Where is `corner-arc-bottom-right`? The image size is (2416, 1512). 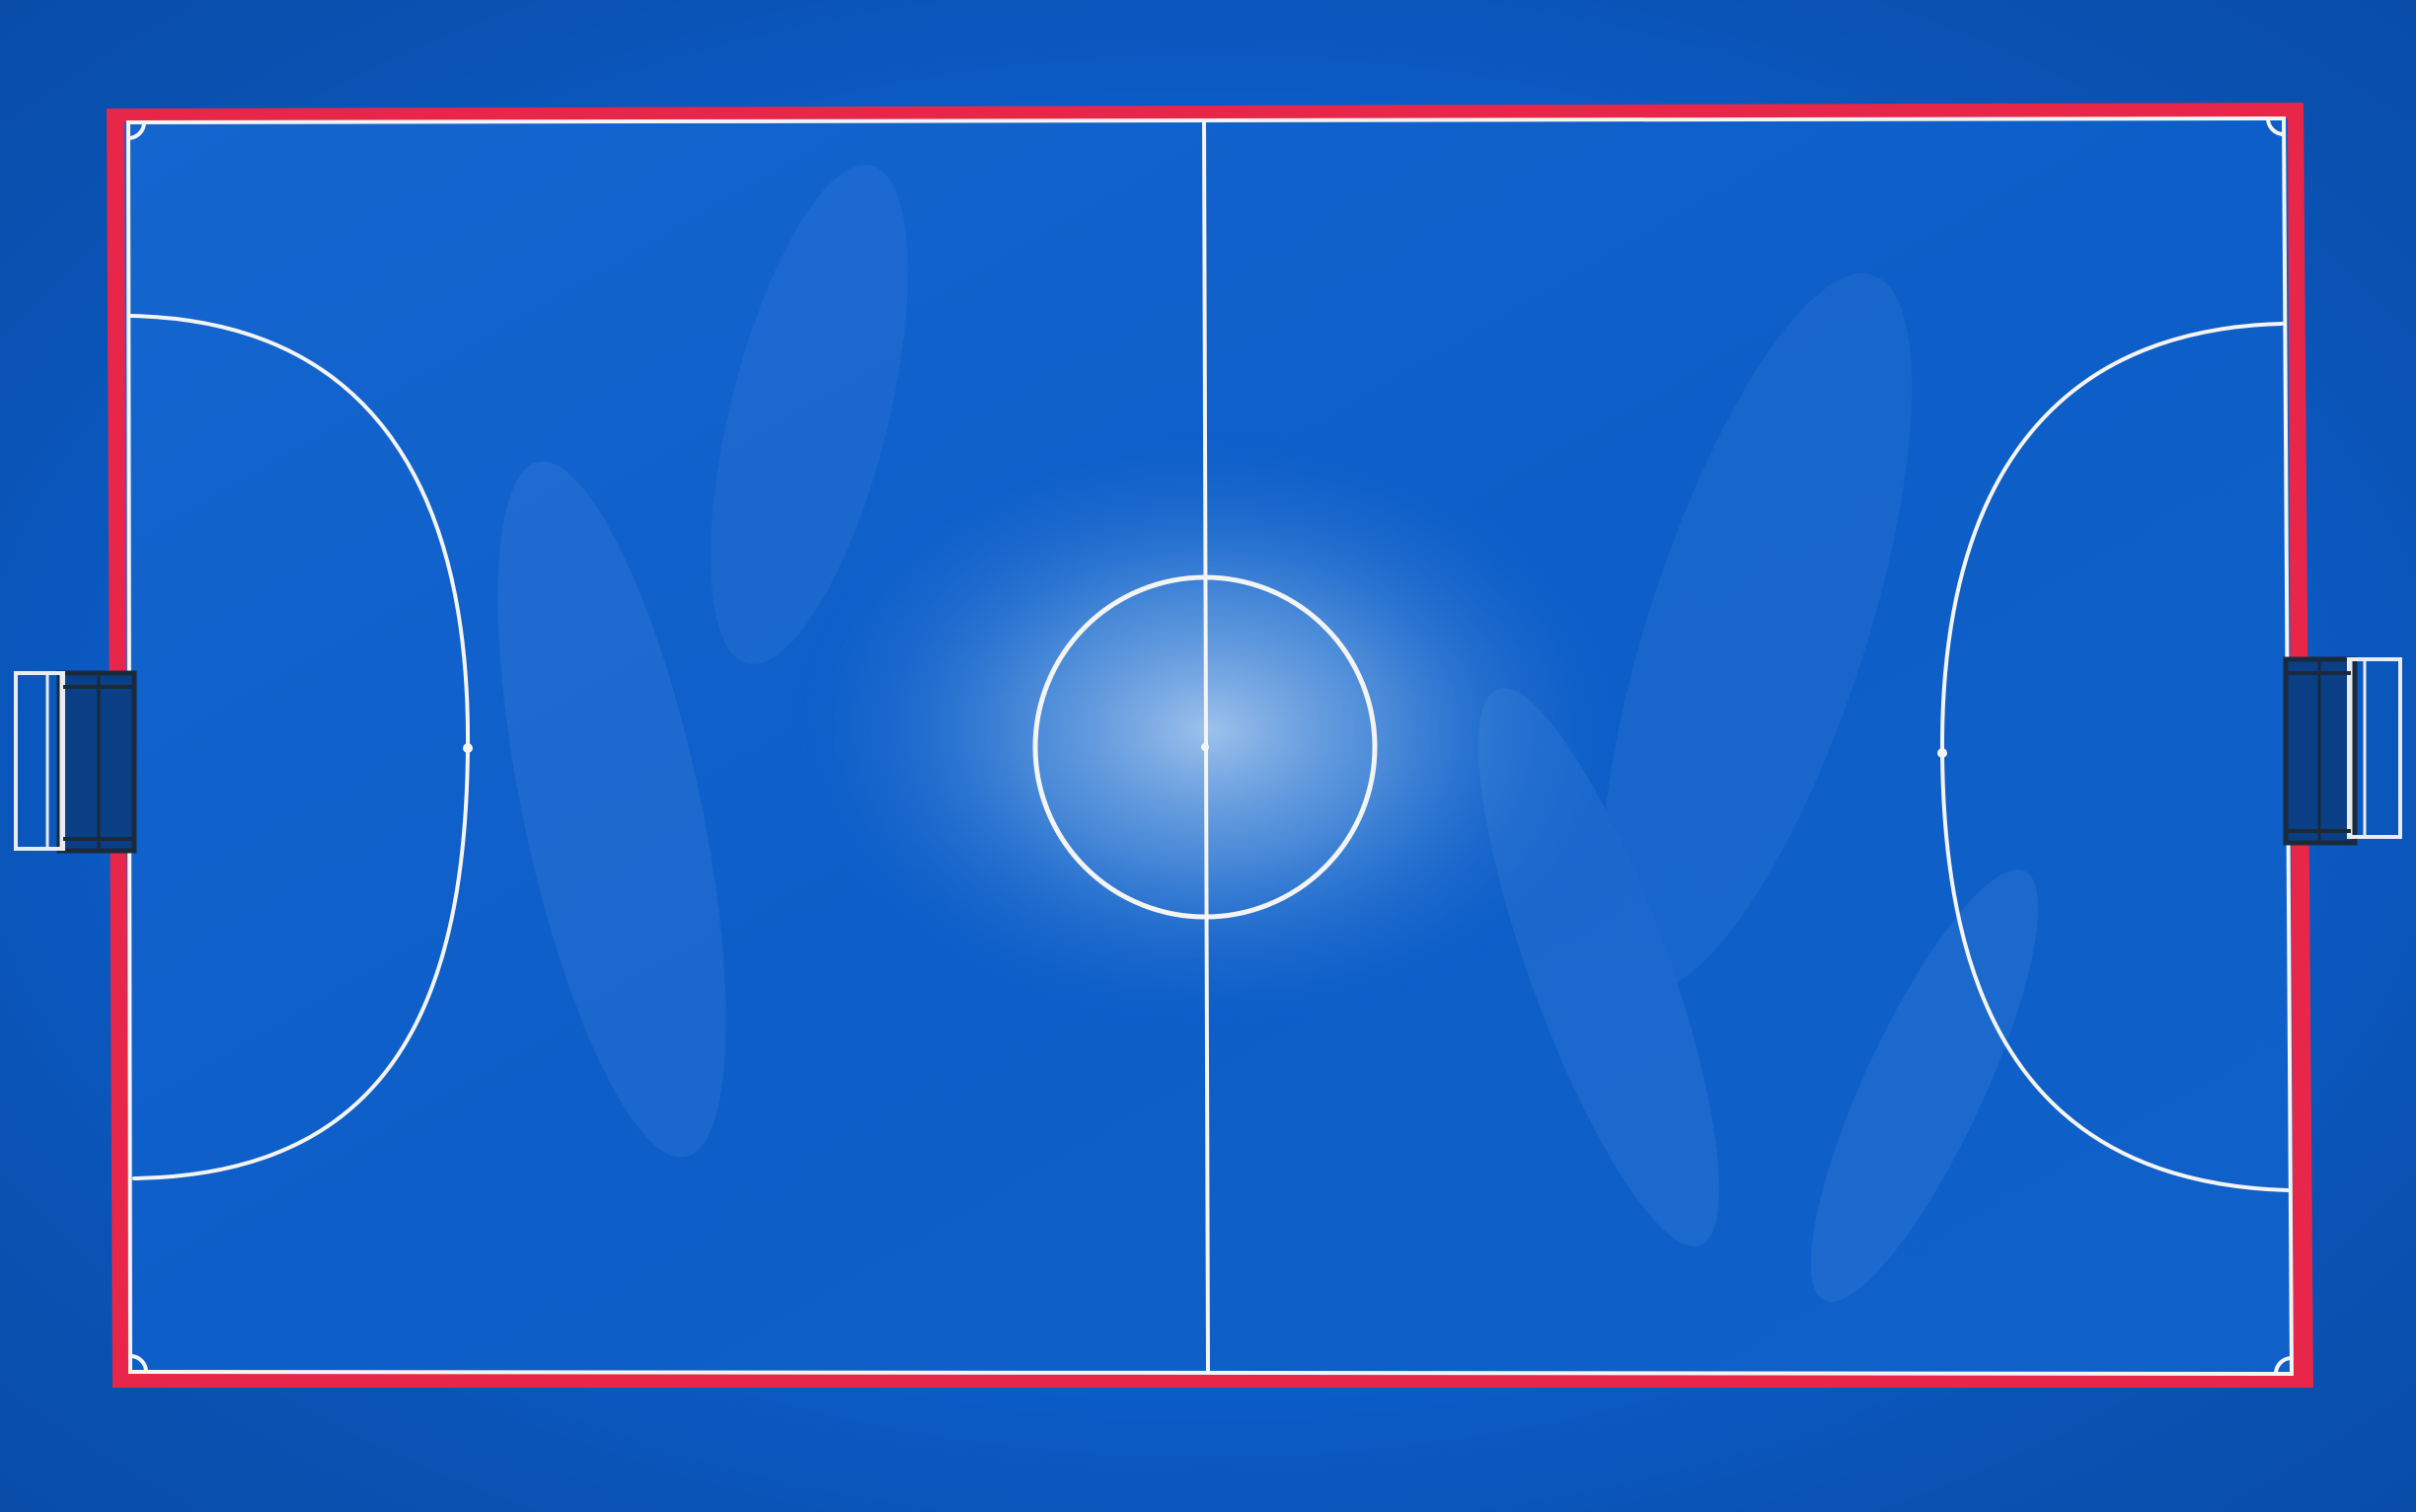 corner-arc-bottom-right is located at coordinates (2284, 1366).